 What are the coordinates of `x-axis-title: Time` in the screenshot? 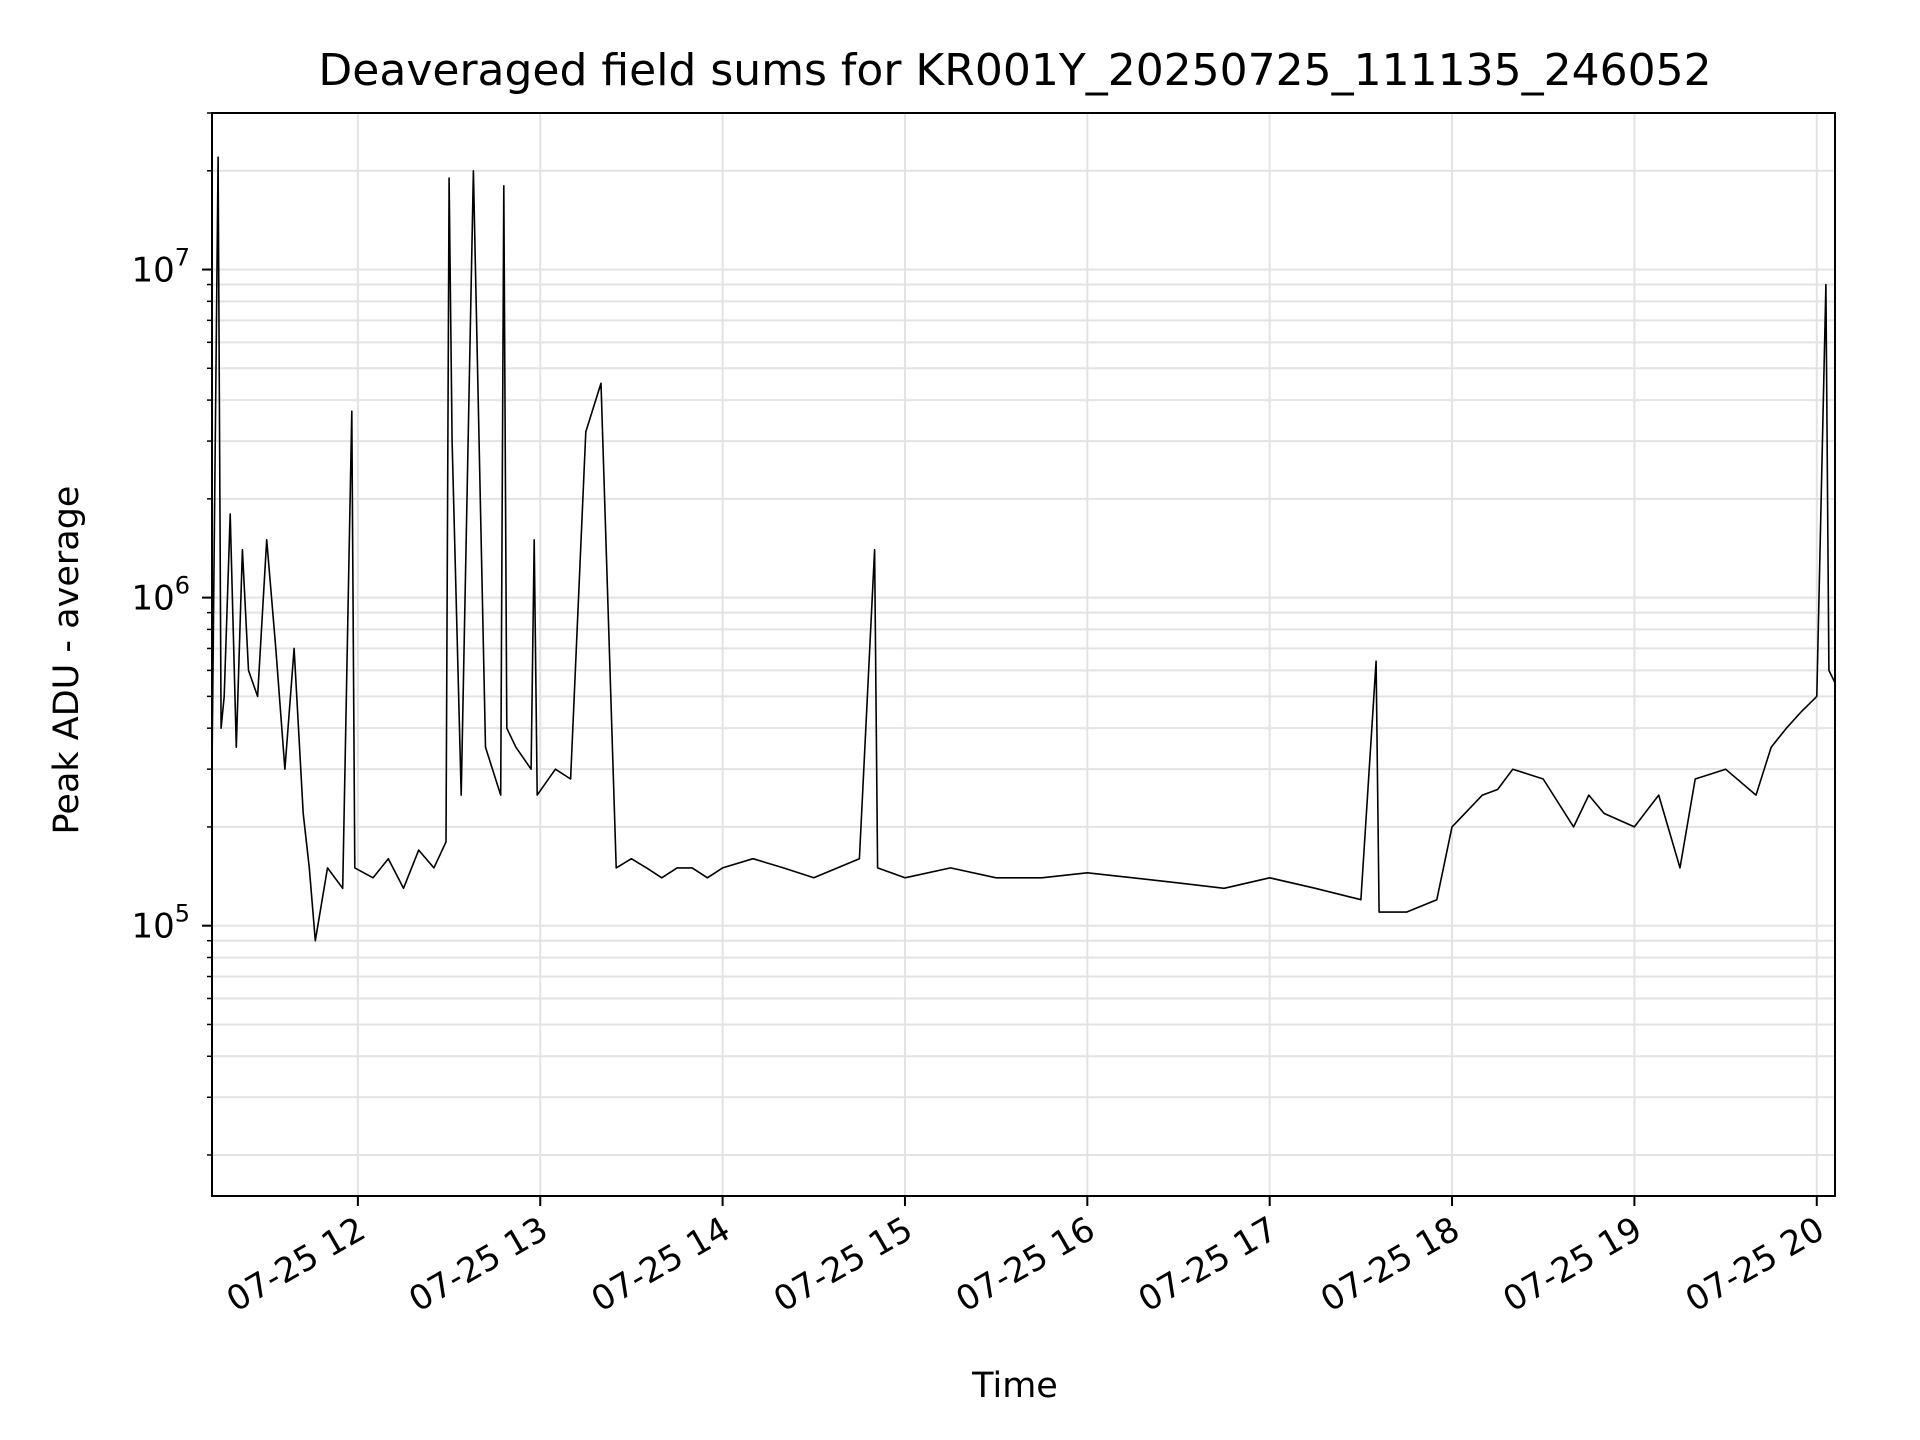 It's located at (1014, 1386).